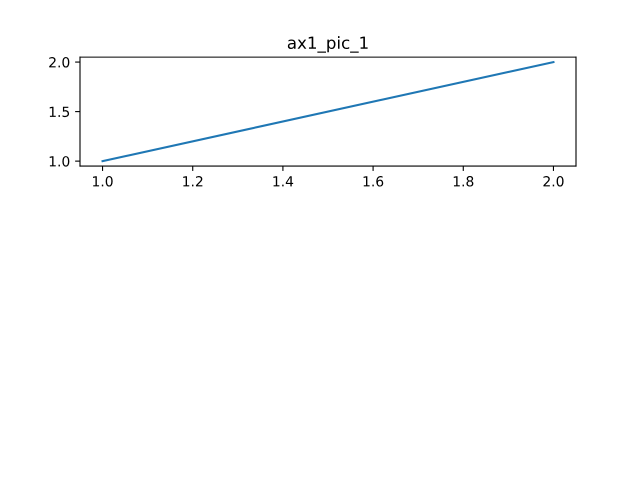 The image size is (640, 480). What do you see at coordinates (60, 161) in the screenshot?
I see `y-tick-label: 1.0` at bounding box center [60, 161].